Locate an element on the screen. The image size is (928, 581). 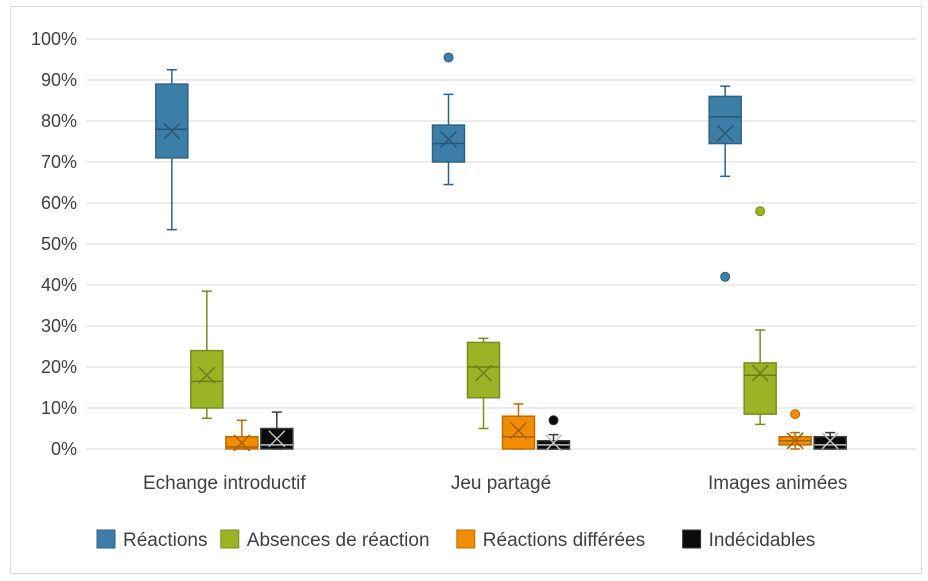
legend-label: Réactions différées is located at coordinates (564, 540).